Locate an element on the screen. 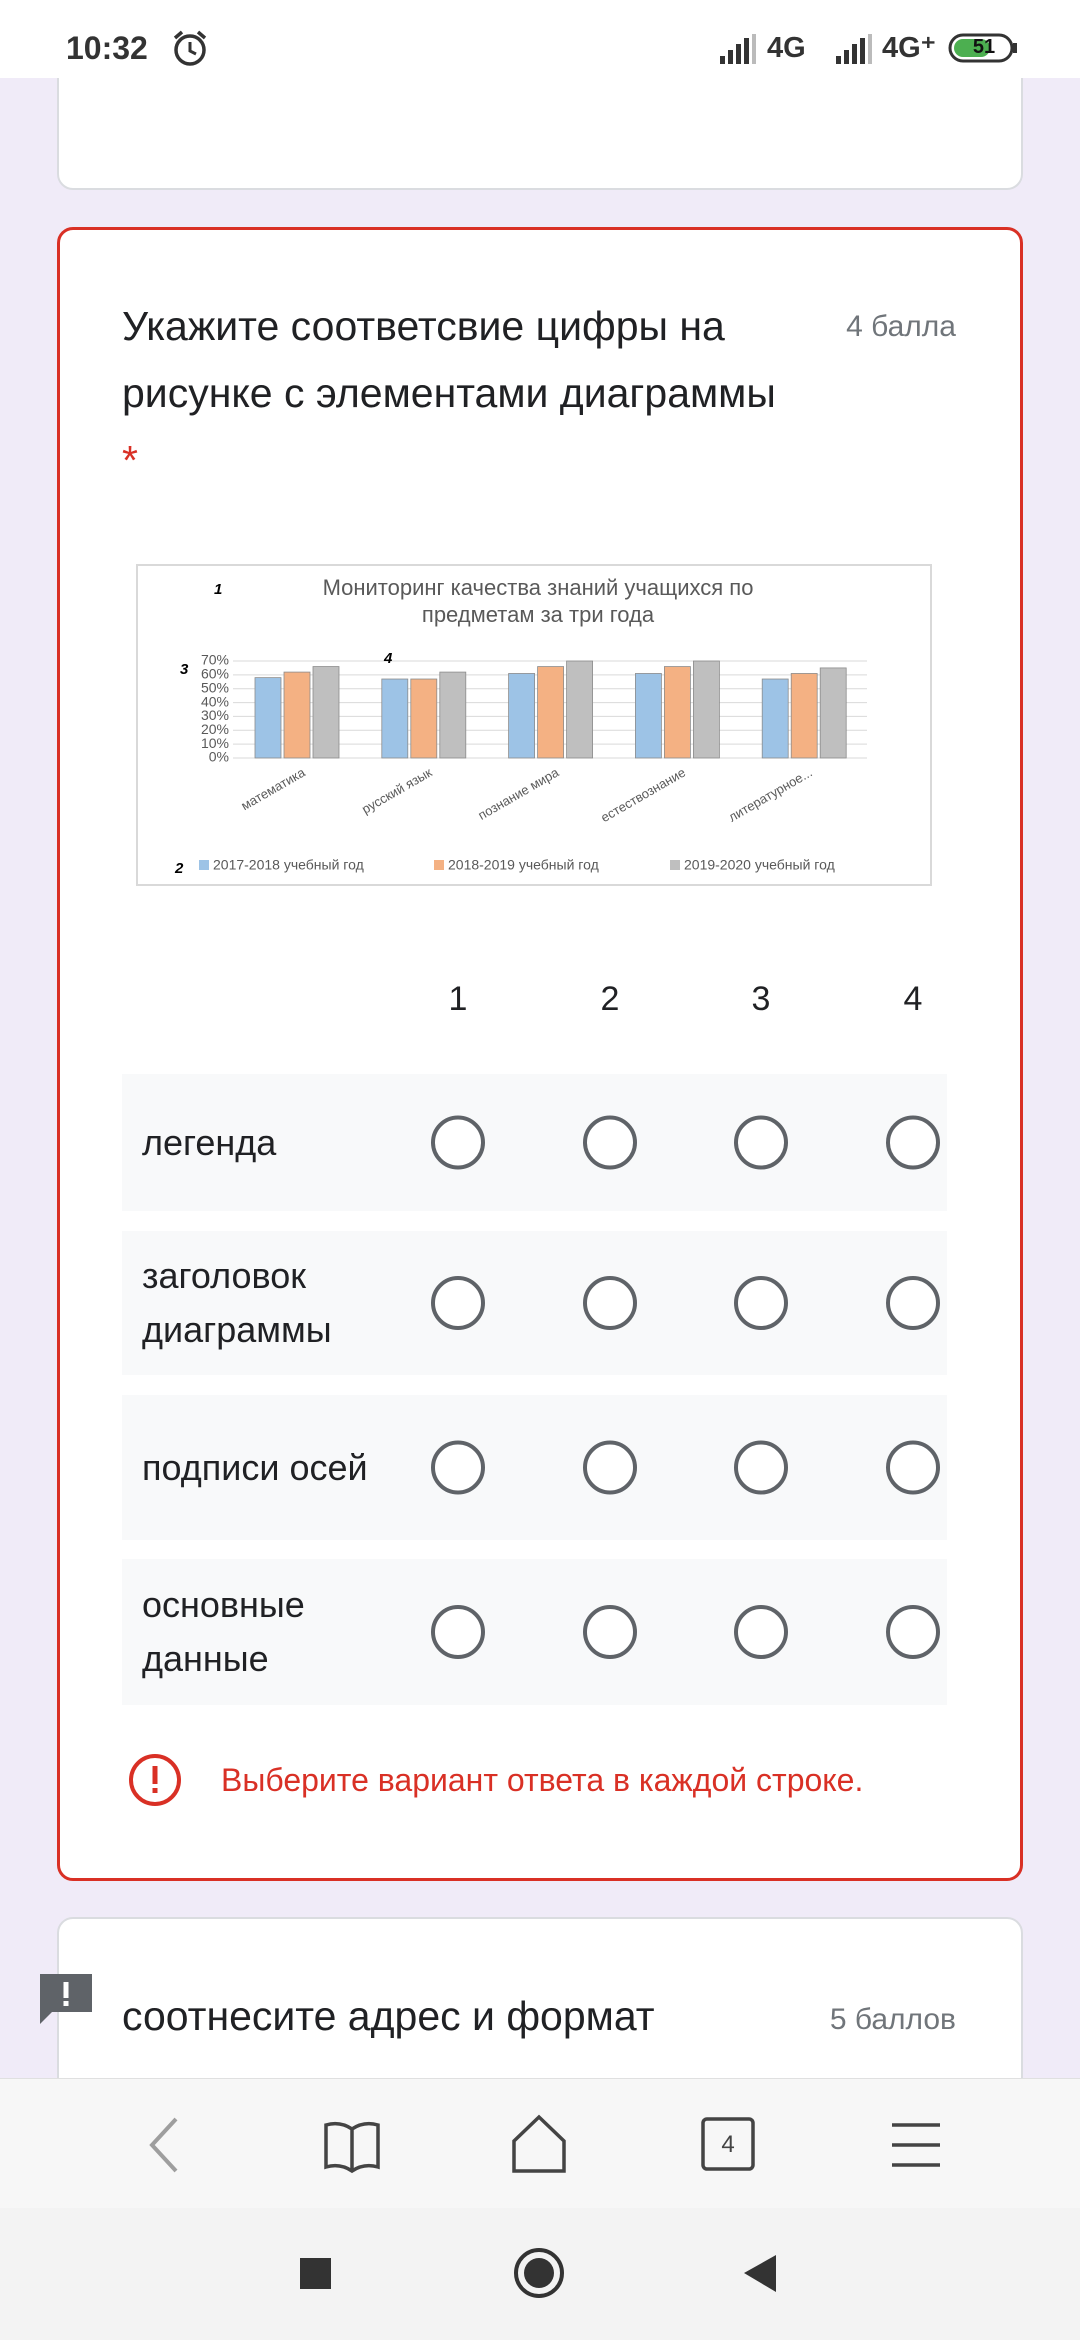  tabs-button is located at coordinates (728, 2144).